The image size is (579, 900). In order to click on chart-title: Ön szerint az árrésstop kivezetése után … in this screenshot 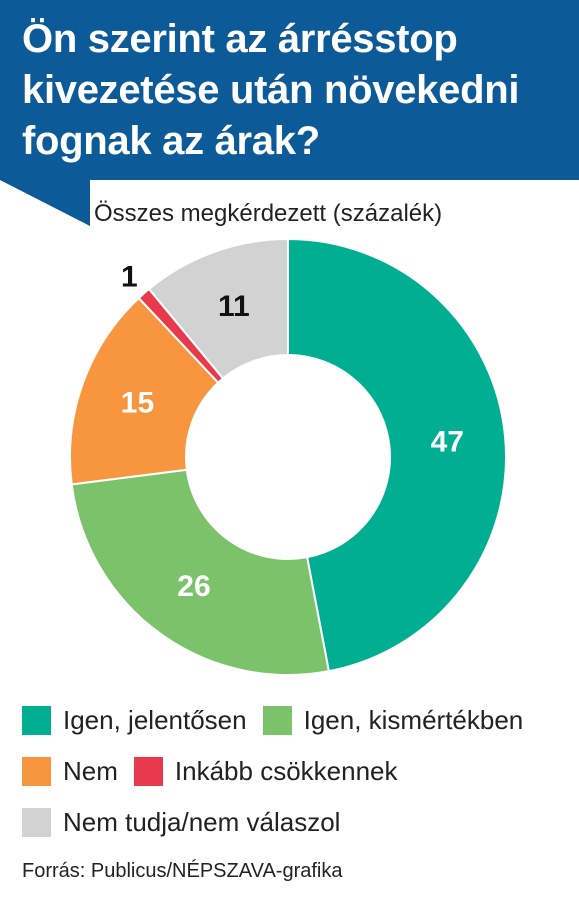, I will do `click(271, 90)`.